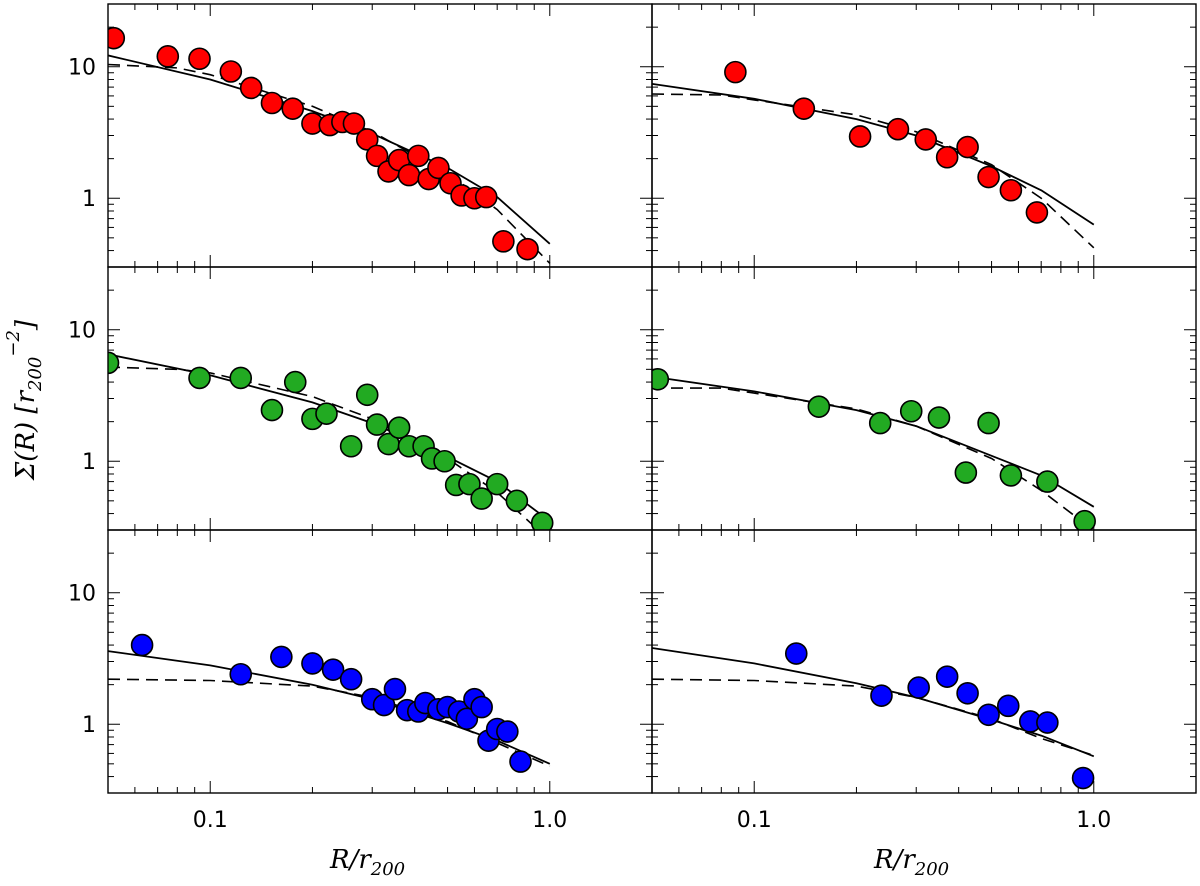 This screenshot has height=886, width=1200. Describe the element at coordinates (350, 860) in the screenshot. I see `x-axis-title-left-main: R/r` at that location.